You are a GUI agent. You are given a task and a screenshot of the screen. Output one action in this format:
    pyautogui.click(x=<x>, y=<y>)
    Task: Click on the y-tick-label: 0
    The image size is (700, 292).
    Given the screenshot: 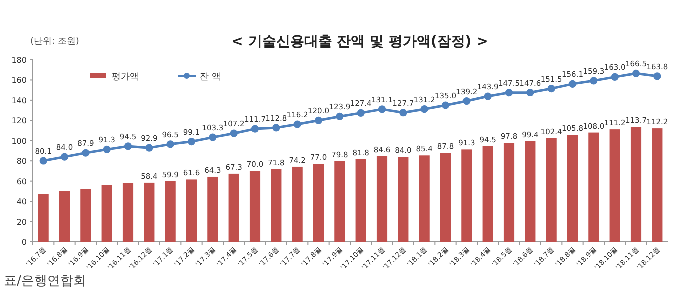 What is the action you would take?
    pyautogui.click(x=24, y=242)
    